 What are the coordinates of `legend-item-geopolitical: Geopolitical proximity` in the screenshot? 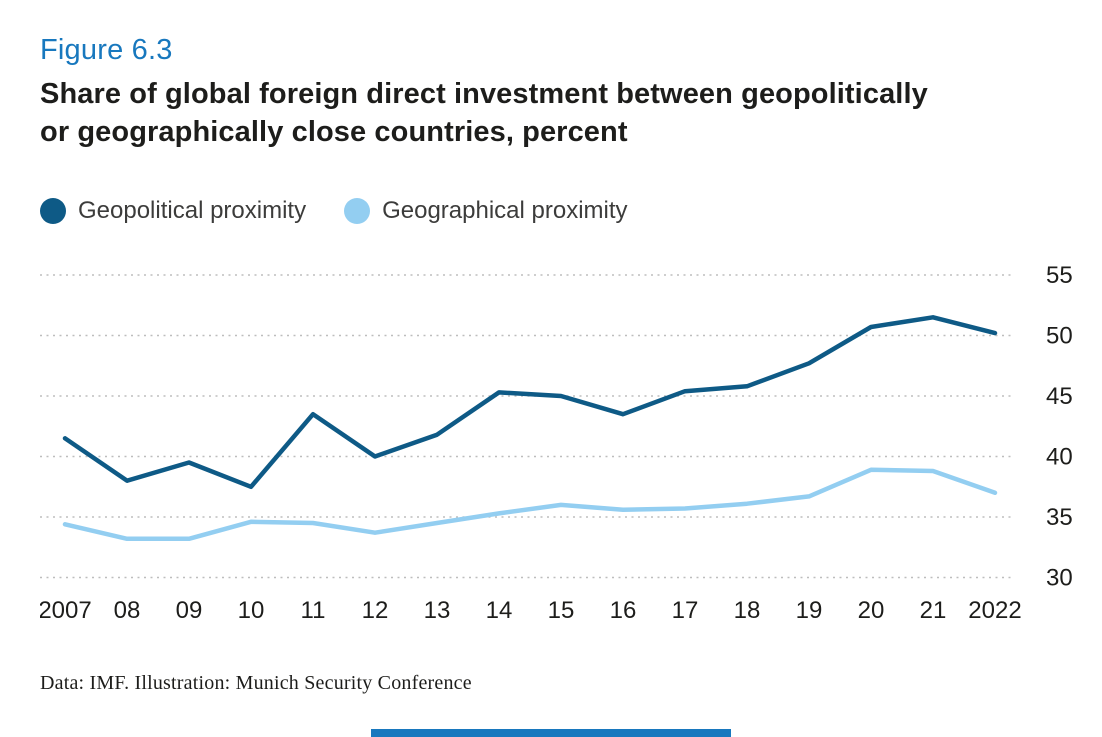 It's located at (173, 211).